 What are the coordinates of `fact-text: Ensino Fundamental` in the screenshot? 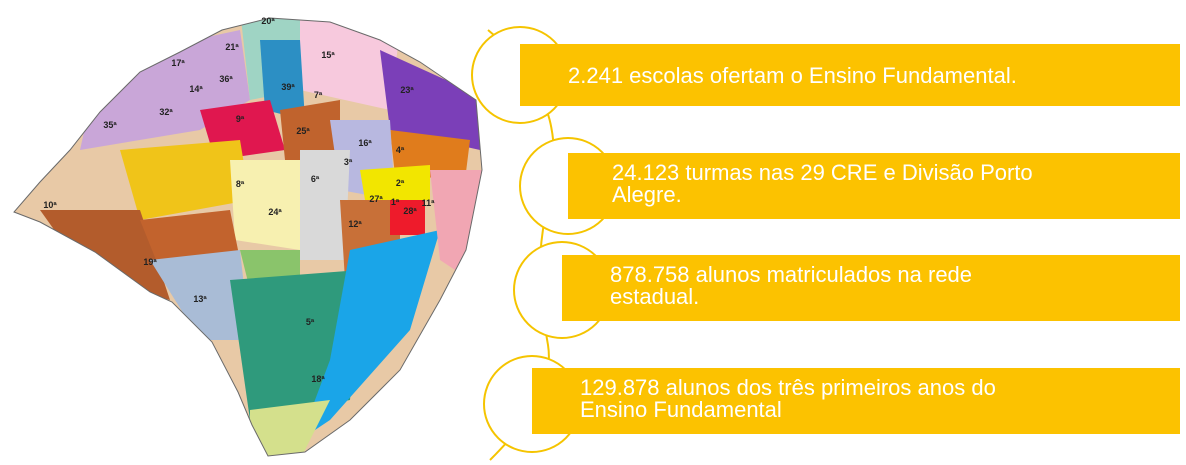 It's located at (681, 409).